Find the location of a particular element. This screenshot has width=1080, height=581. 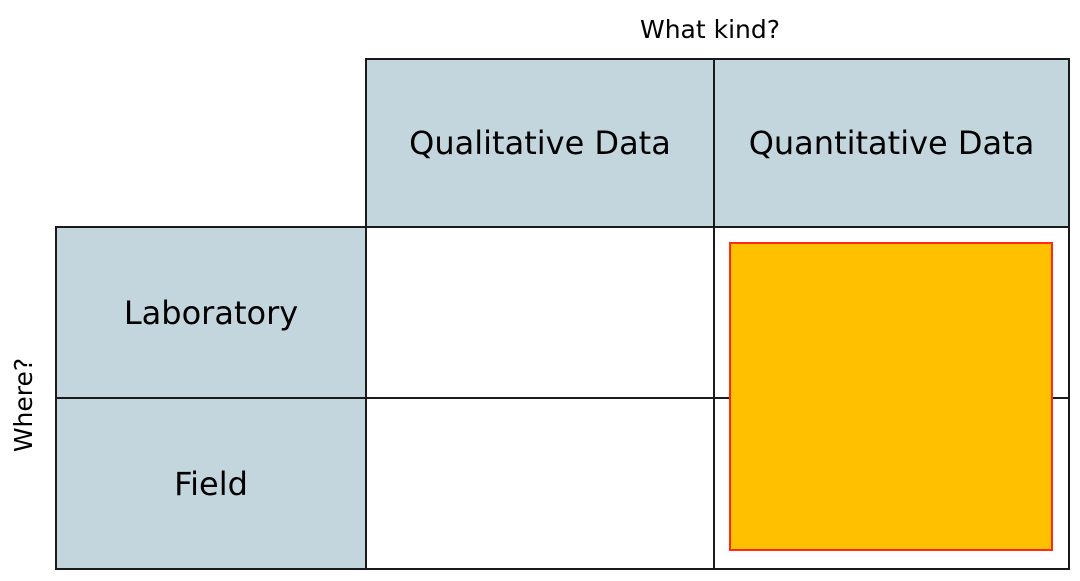

row-header-field: Field is located at coordinates (211, 483).